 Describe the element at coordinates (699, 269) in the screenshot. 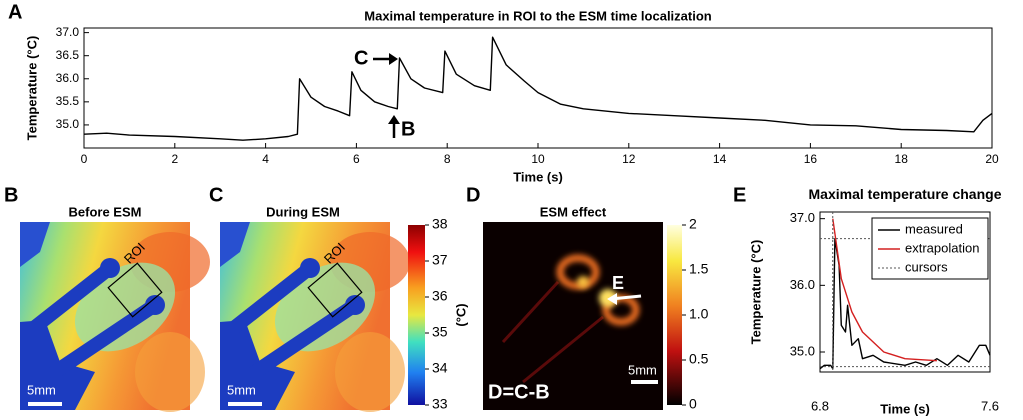

I see `colorbar-tick-label: 1.5` at that location.